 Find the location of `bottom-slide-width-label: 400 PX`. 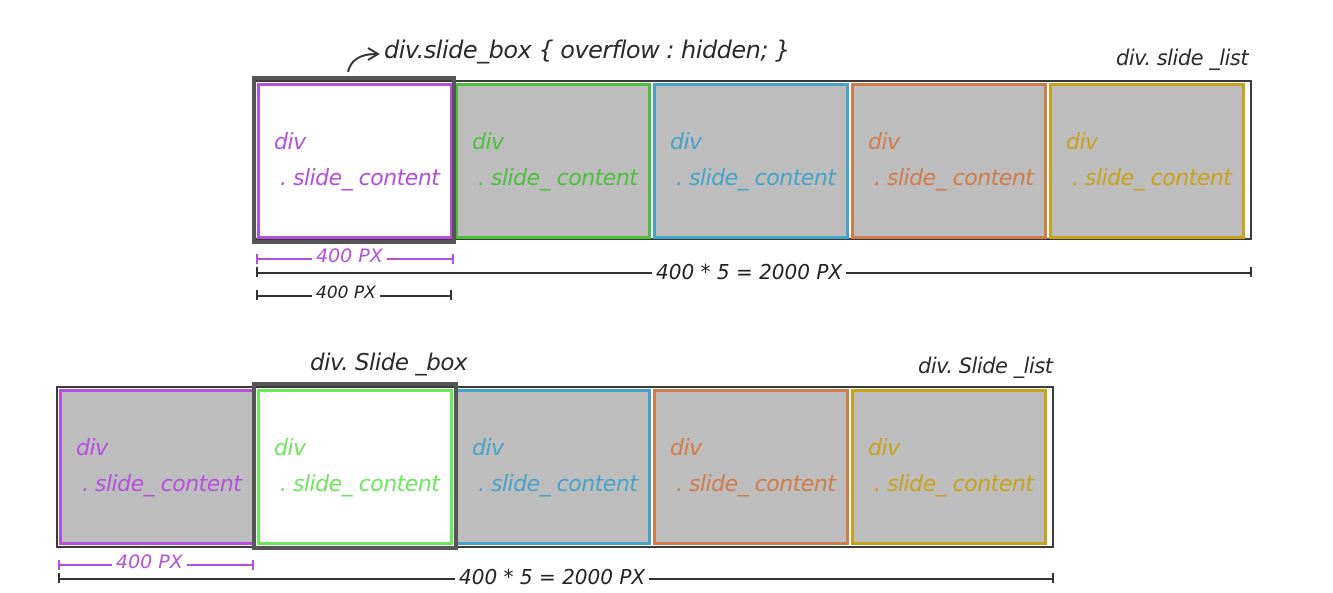

bottom-slide-width-label: 400 PX is located at coordinates (149, 562).